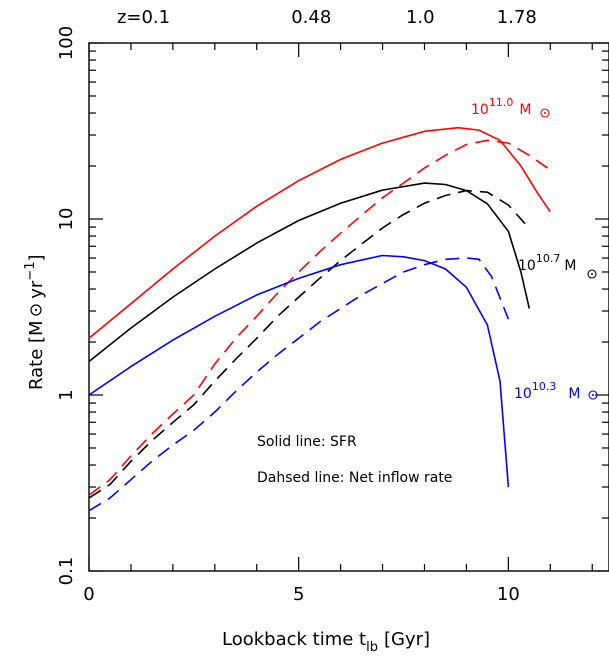  Describe the element at coordinates (523, 394) in the screenshot. I see `mass-label-low-base: 10` at that location.